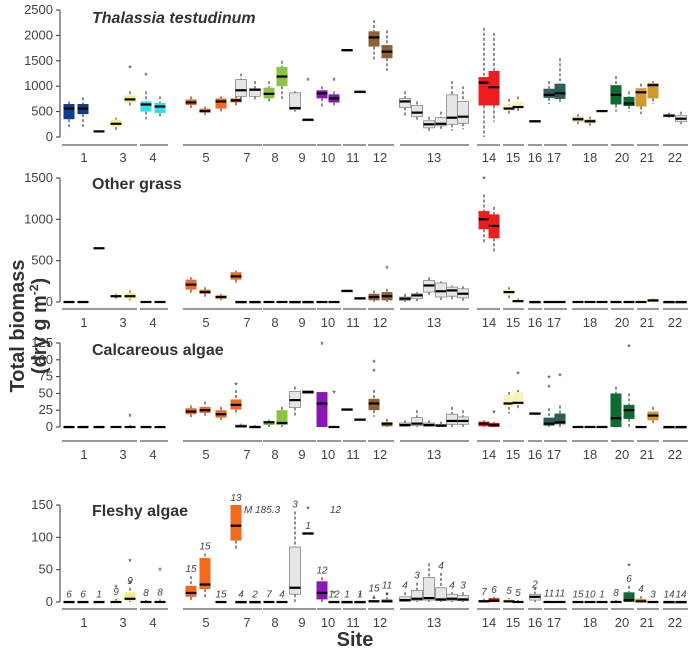 The width and height of the screenshot is (689, 654). What do you see at coordinates (49, 601) in the screenshot?
I see `y-tick-label: 0` at bounding box center [49, 601].